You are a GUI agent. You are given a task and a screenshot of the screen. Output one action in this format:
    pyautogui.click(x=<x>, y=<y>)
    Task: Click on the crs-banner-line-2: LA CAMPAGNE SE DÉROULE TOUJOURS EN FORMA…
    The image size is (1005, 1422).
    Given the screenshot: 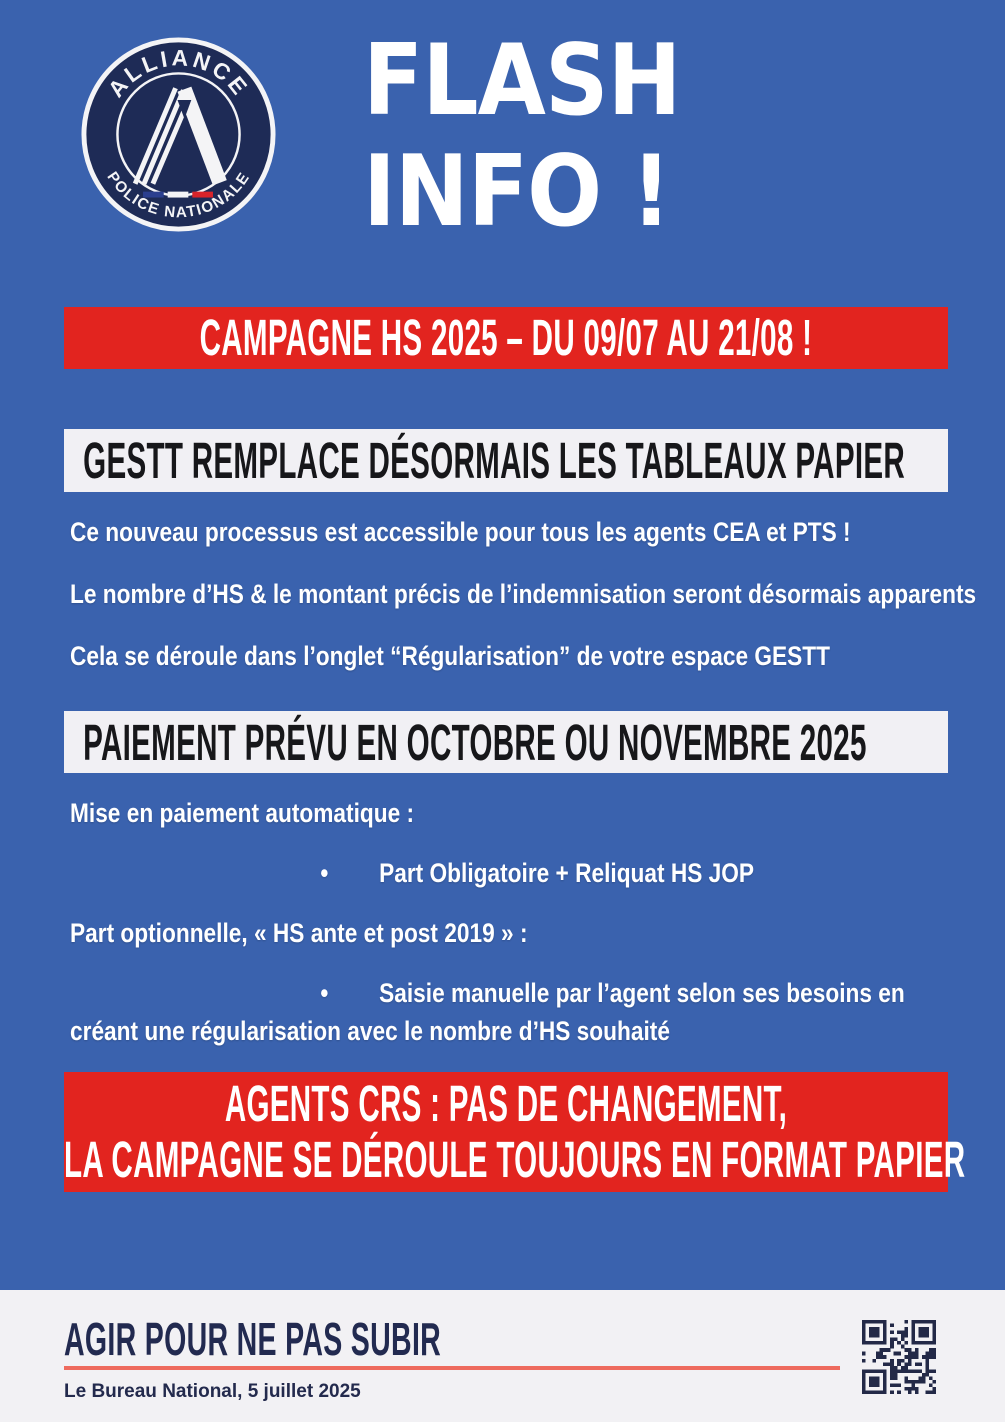 What is the action you would take?
    pyautogui.click(x=515, y=1159)
    